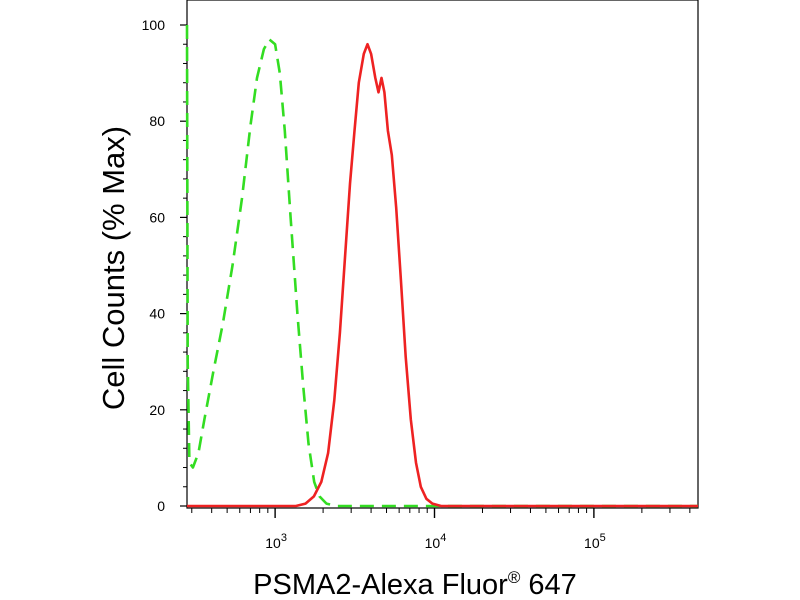 This screenshot has height=600, width=800. Describe the element at coordinates (161, 506) in the screenshot. I see `y-tick-label: 0` at that location.